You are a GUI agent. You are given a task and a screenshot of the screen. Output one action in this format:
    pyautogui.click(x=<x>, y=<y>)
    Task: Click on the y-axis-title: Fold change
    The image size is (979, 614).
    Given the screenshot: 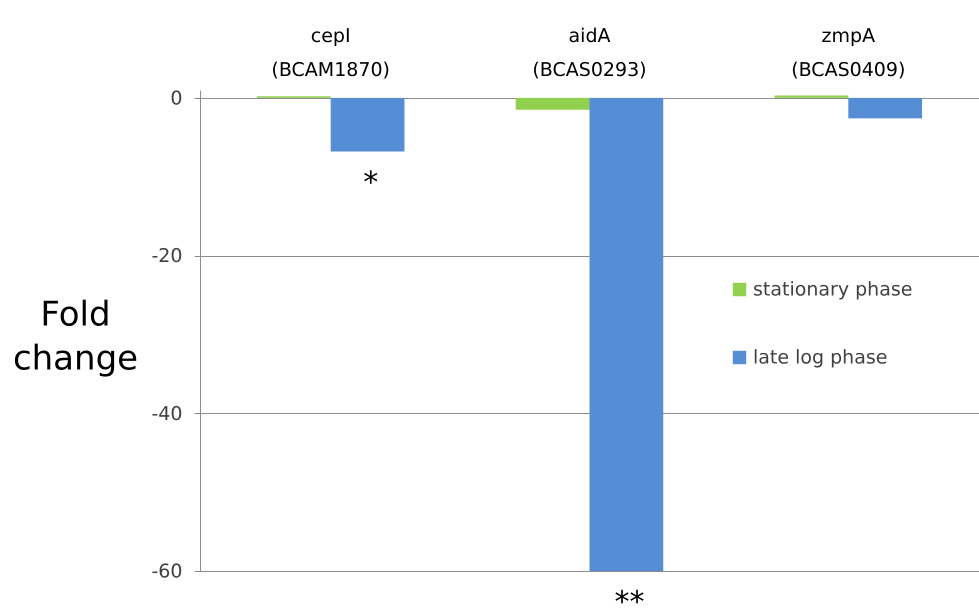 What is the action you would take?
    pyautogui.click(x=75, y=336)
    